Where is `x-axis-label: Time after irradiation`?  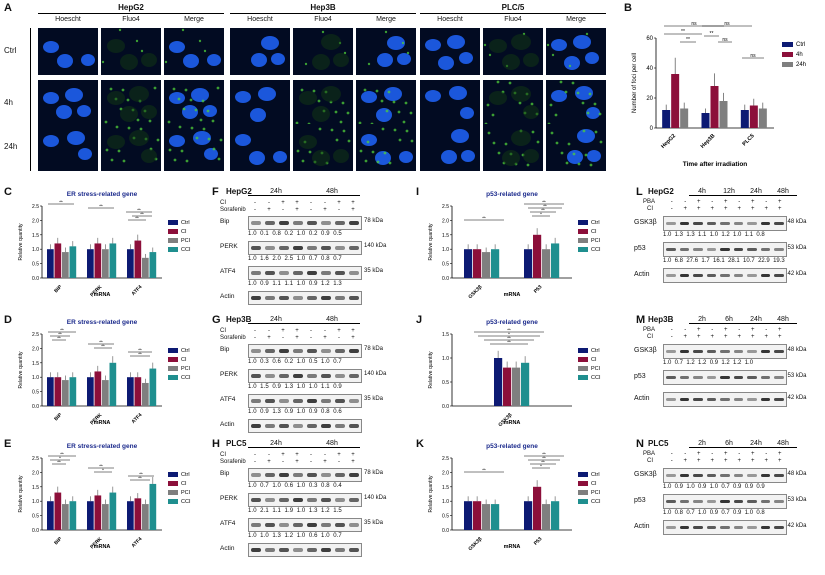 x-axis-label: Time after irradiation is located at coordinates (715, 164).